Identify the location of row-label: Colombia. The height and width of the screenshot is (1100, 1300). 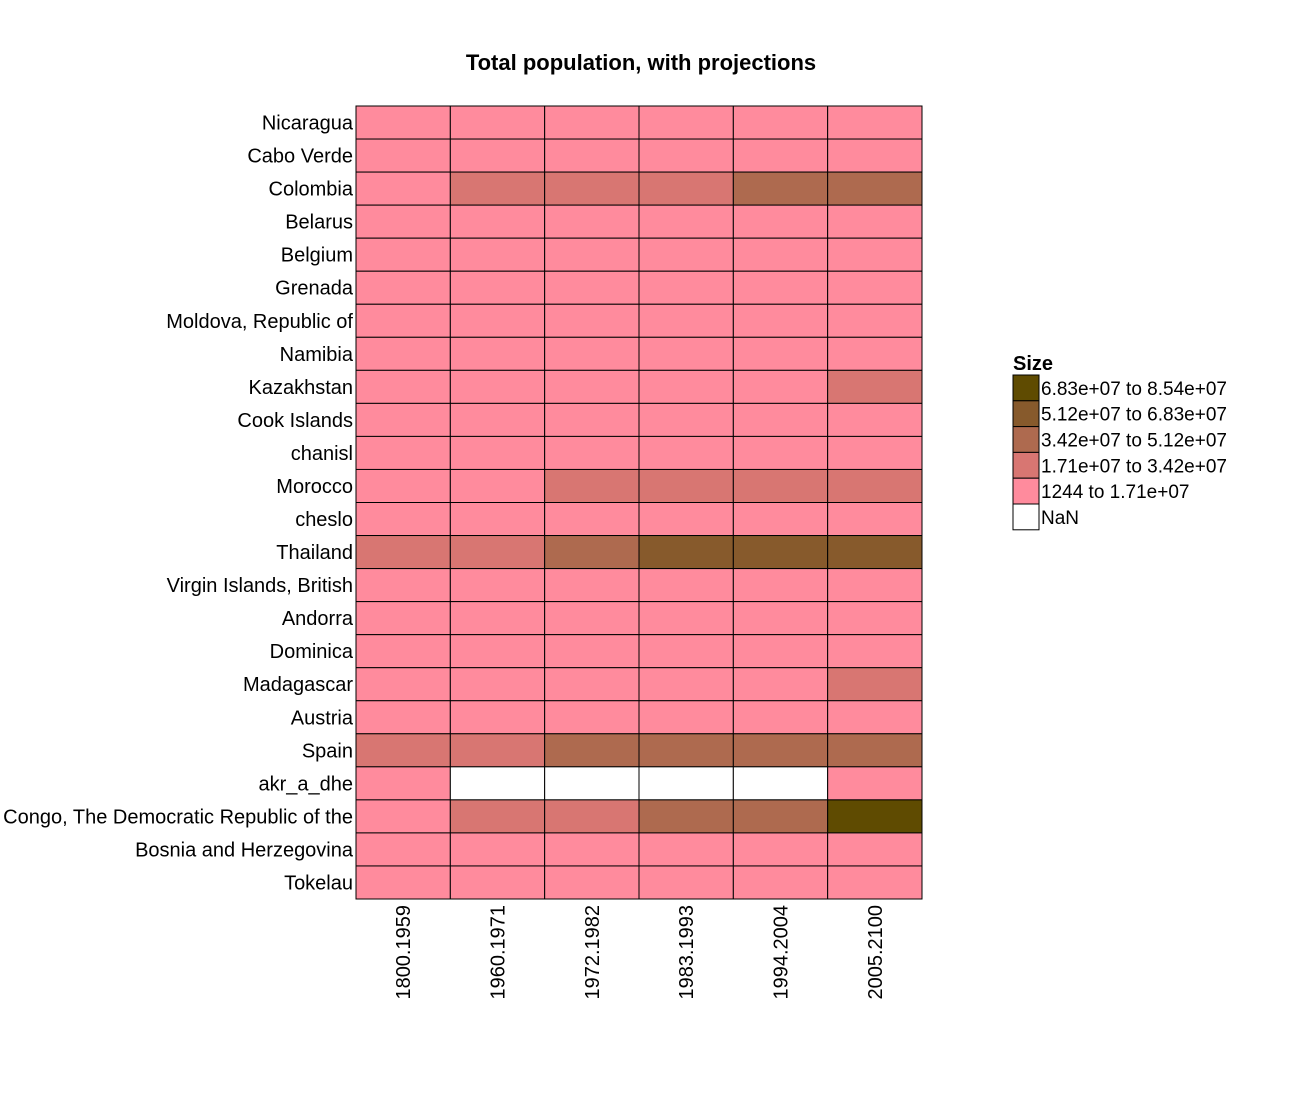
(311, 190).